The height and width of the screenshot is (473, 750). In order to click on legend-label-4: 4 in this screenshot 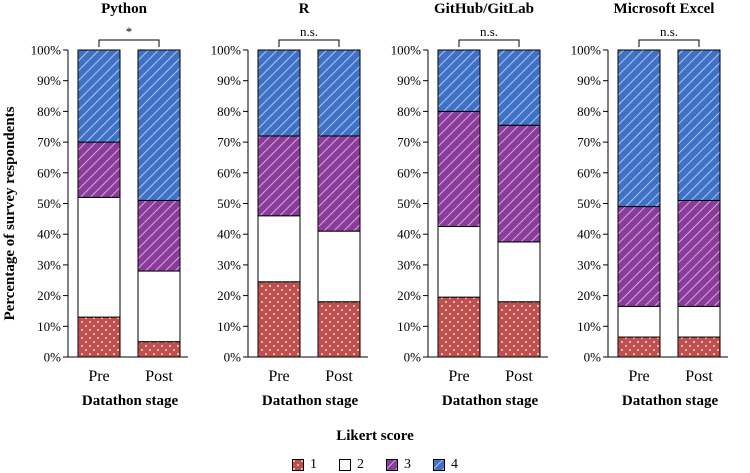, I will do `click(454, 464)`.